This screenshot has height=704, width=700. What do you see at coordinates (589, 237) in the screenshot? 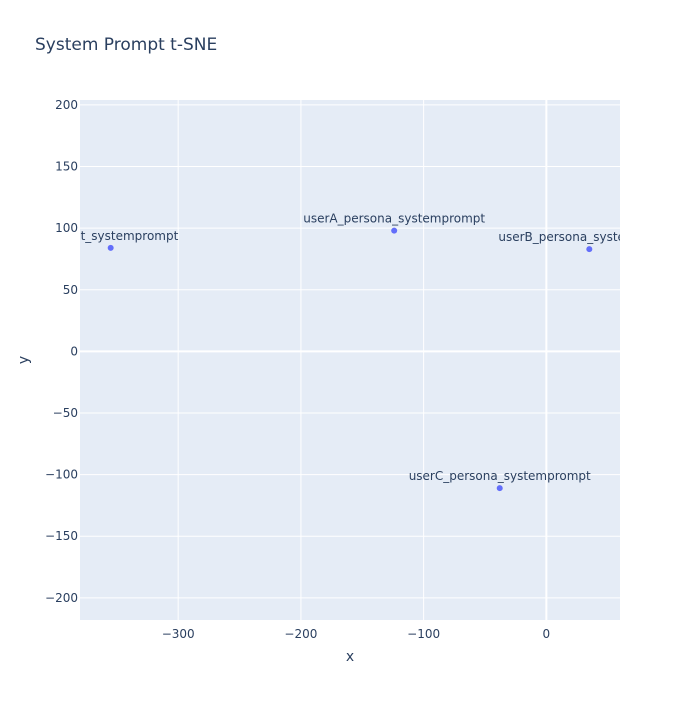
I see `point-label: userB_persona_systemprompt` at bounding box center [589, 237].